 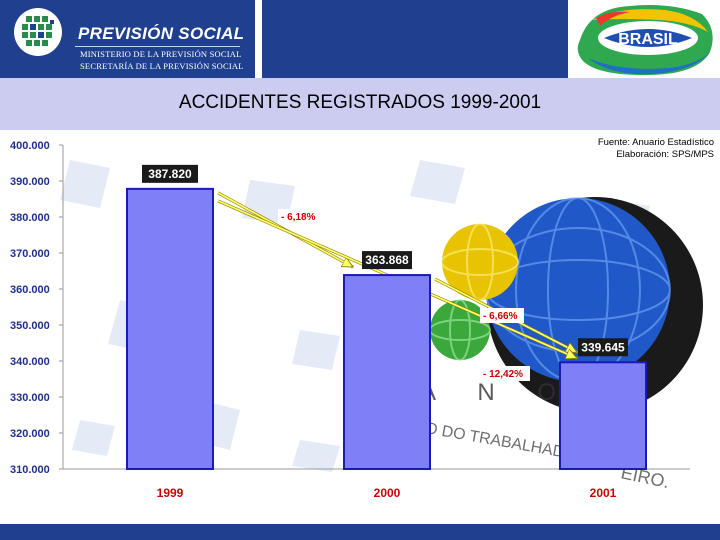 What do you see at coordinates (298, 217) in the screenshot?
I see `change-label: - 6,18%` at bounding box center [298, 217].